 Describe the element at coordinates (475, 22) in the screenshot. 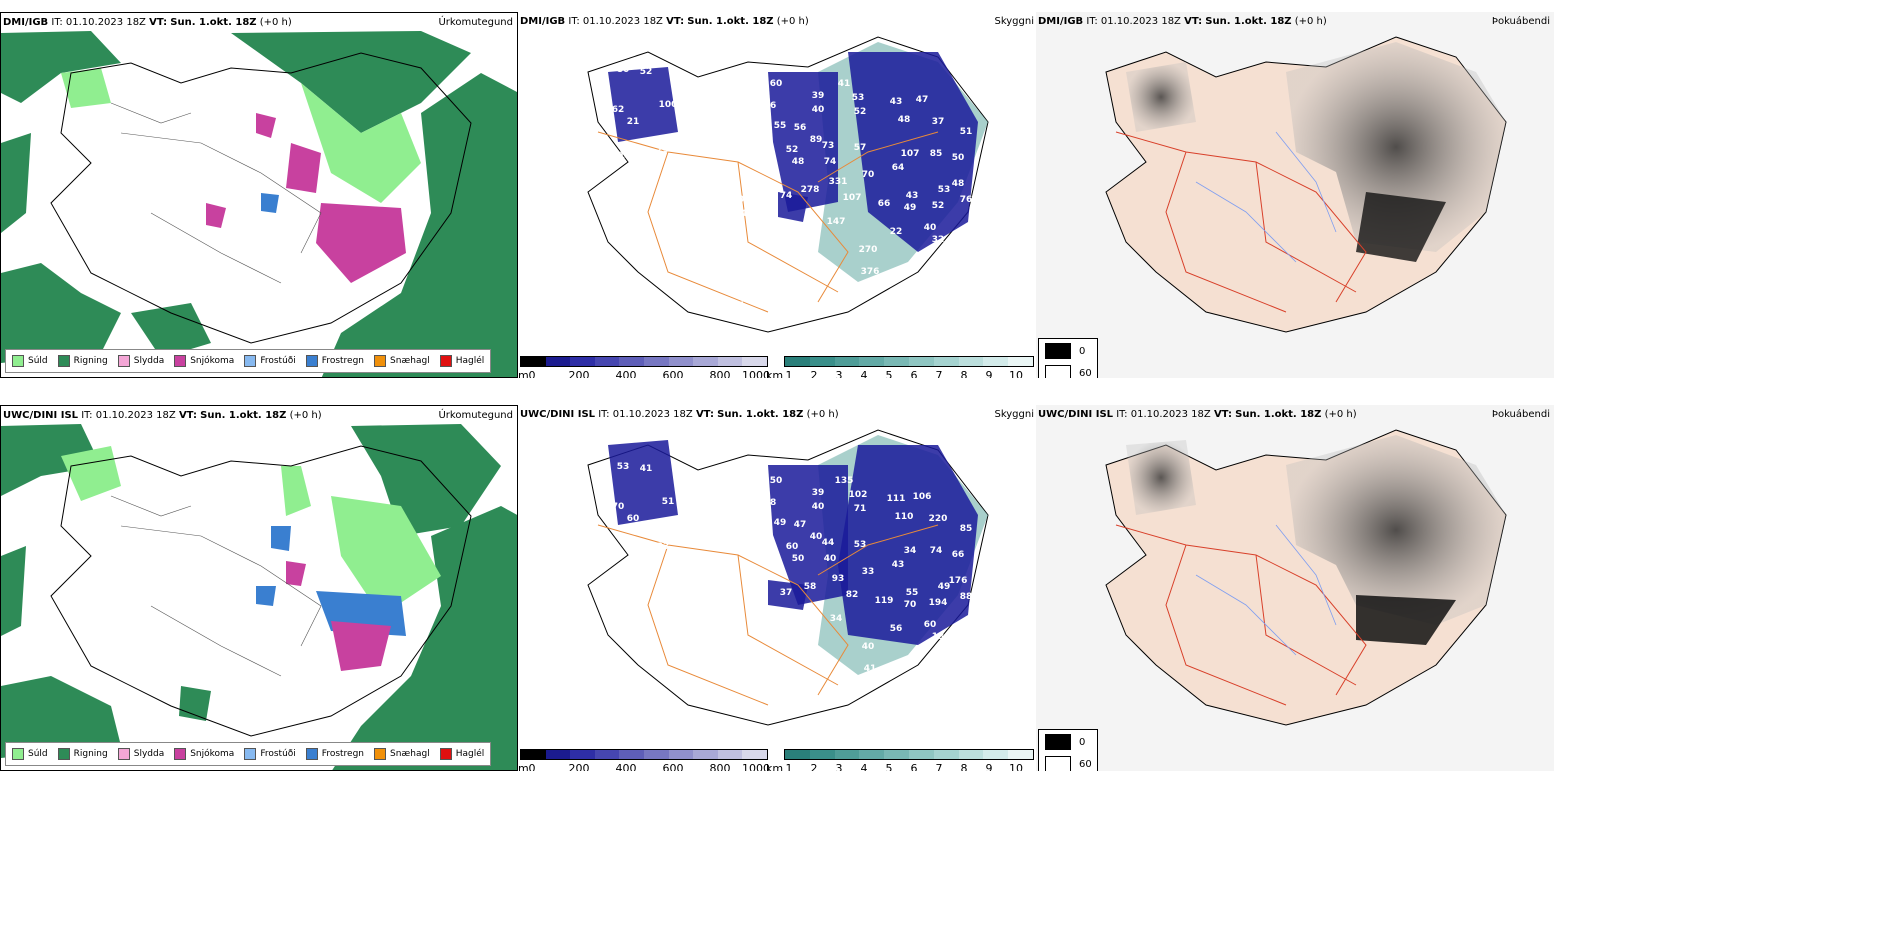

I see `panel-title: Úrkomutegund` at that location.